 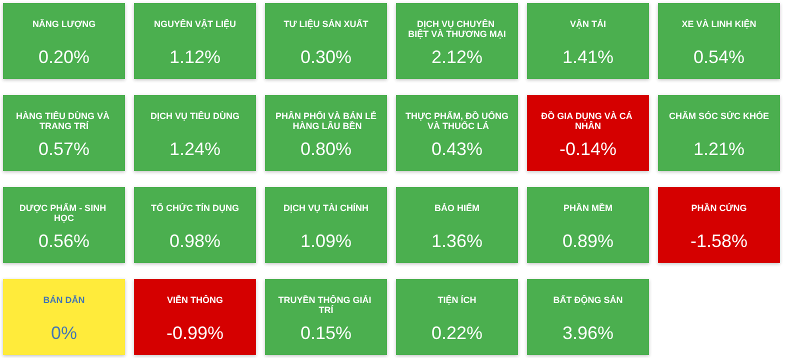 I want to click on category-label: DỊCH VỤ CHUYÊN BIỆT VÀ THƯƠNG MẠI, so click(x=457, y=28).